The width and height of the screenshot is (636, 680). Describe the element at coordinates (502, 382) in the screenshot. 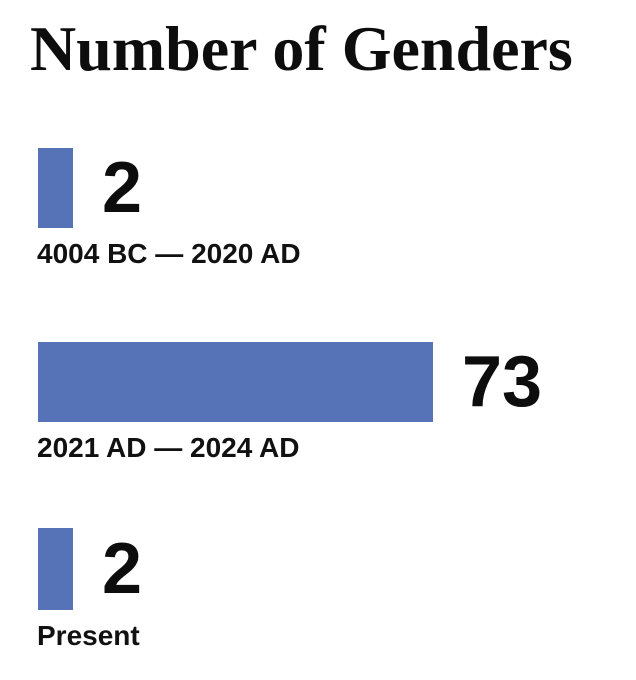

I see `bar-2-value: 73` at that location.